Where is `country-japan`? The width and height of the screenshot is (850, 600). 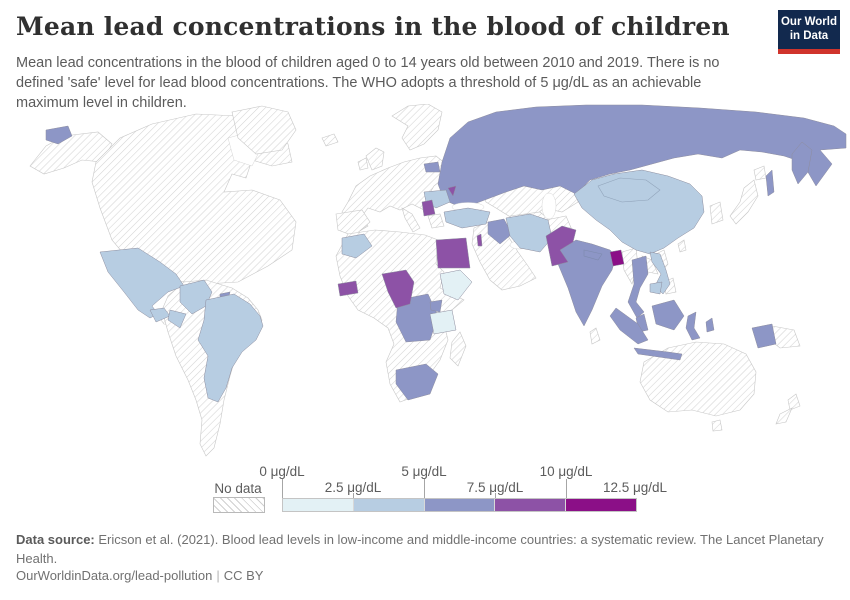
country-japan is located at coordinates (744, 202).